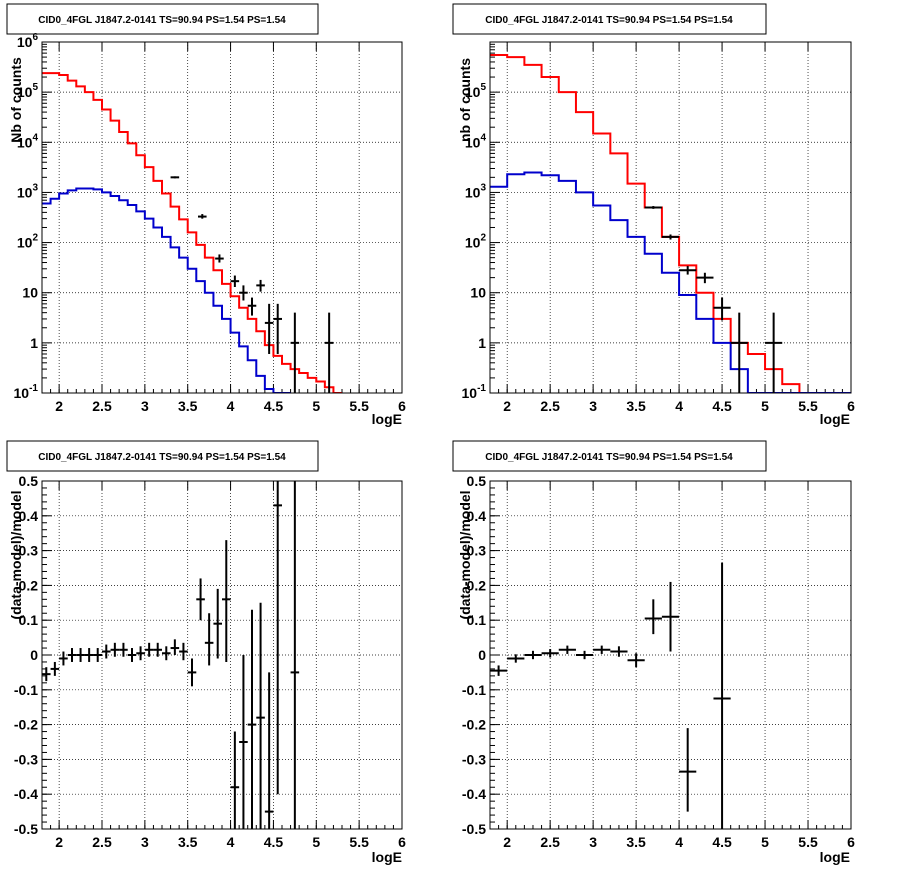 This screenshot has width=898, height=875. I want to click on y-axis-label: (data-model)/model, so click(465, 554).